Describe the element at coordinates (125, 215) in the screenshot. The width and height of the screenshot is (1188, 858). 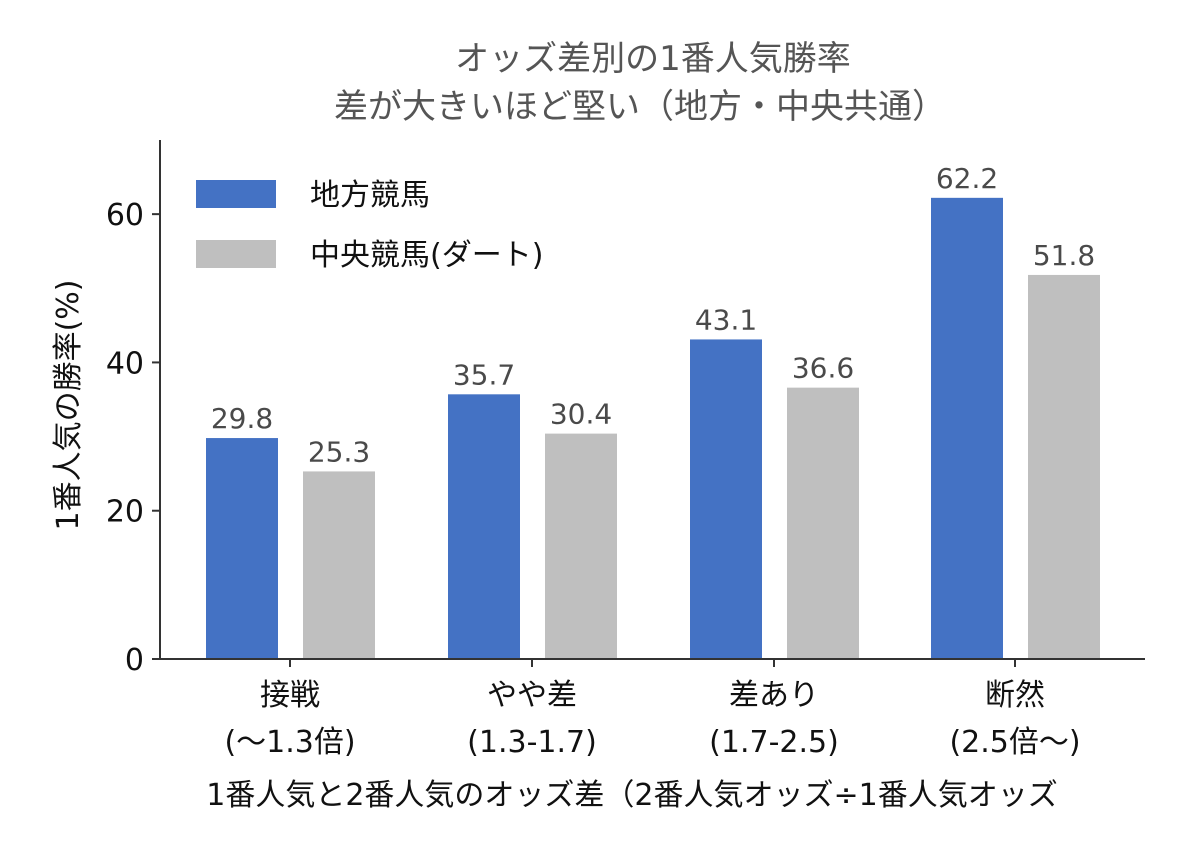
I see `y-tick-label-60: 60` at that location.